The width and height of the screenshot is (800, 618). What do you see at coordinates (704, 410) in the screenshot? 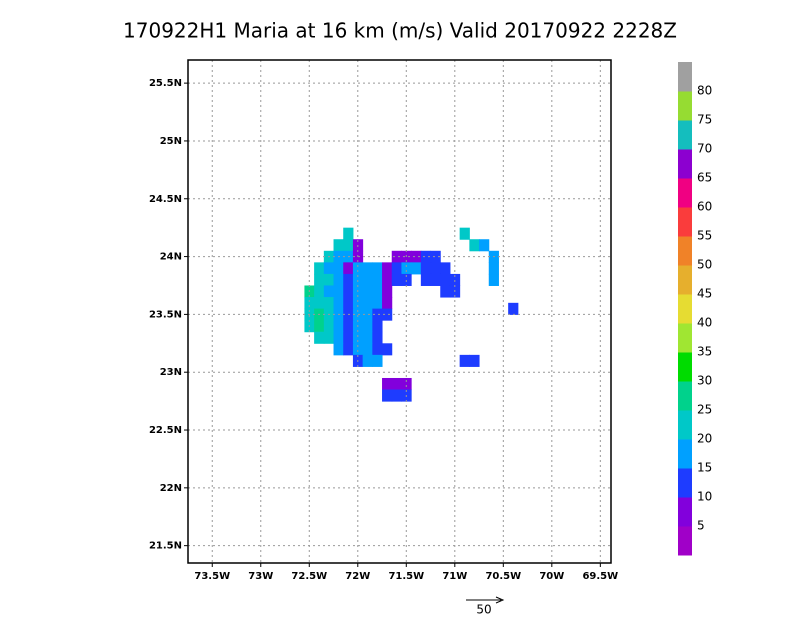
I see `colorbar-label: 25` at bounding box center [704, 410].